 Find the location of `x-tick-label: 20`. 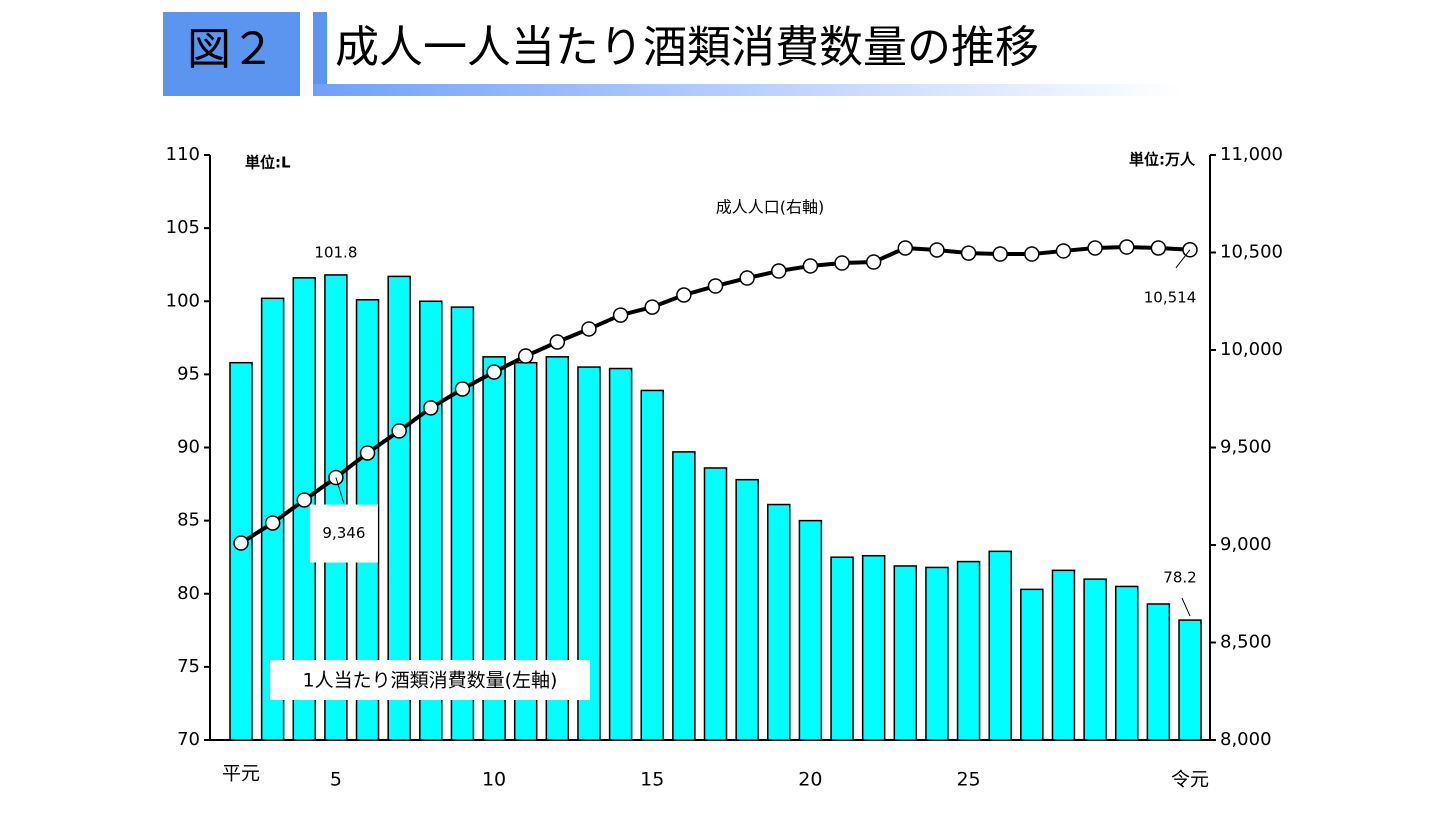

x-tick-label: 20 is located at coordinates (810, 780).